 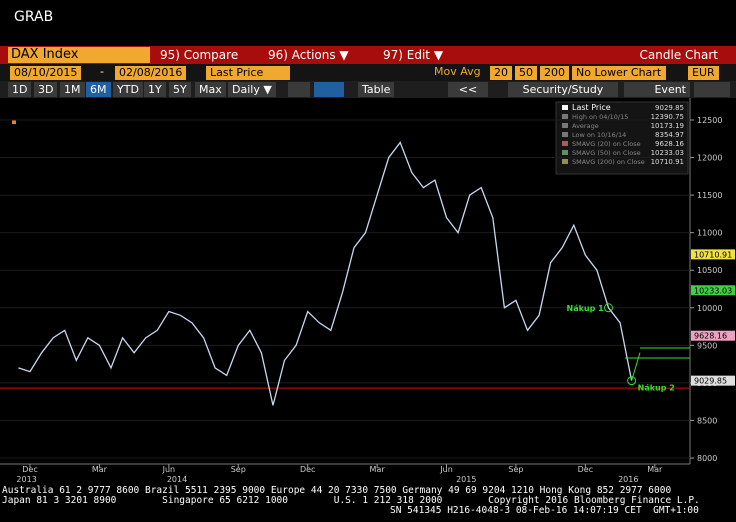 What do you see at coordinates (608, 162) in the screenshot?
I see `legend-label: SMAVG (200) on Close` at bounding box center [608, 162].